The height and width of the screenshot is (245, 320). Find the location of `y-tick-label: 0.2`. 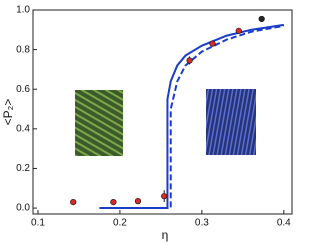

y-tick-label: 0.2 is located at coordinates (23, 168).